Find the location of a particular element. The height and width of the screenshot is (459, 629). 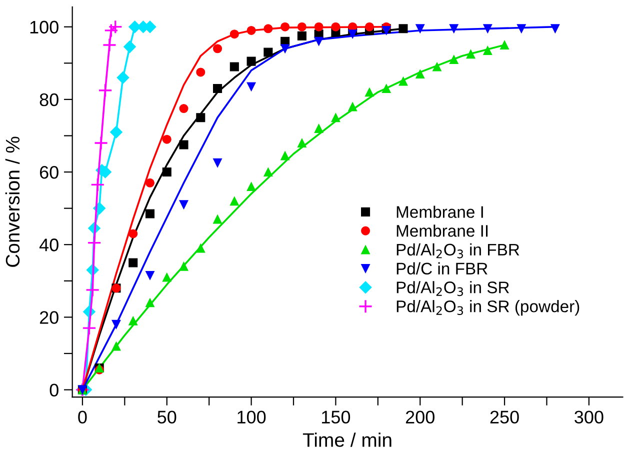

y-tick-label: 0 is located at coordinates (54, 390).